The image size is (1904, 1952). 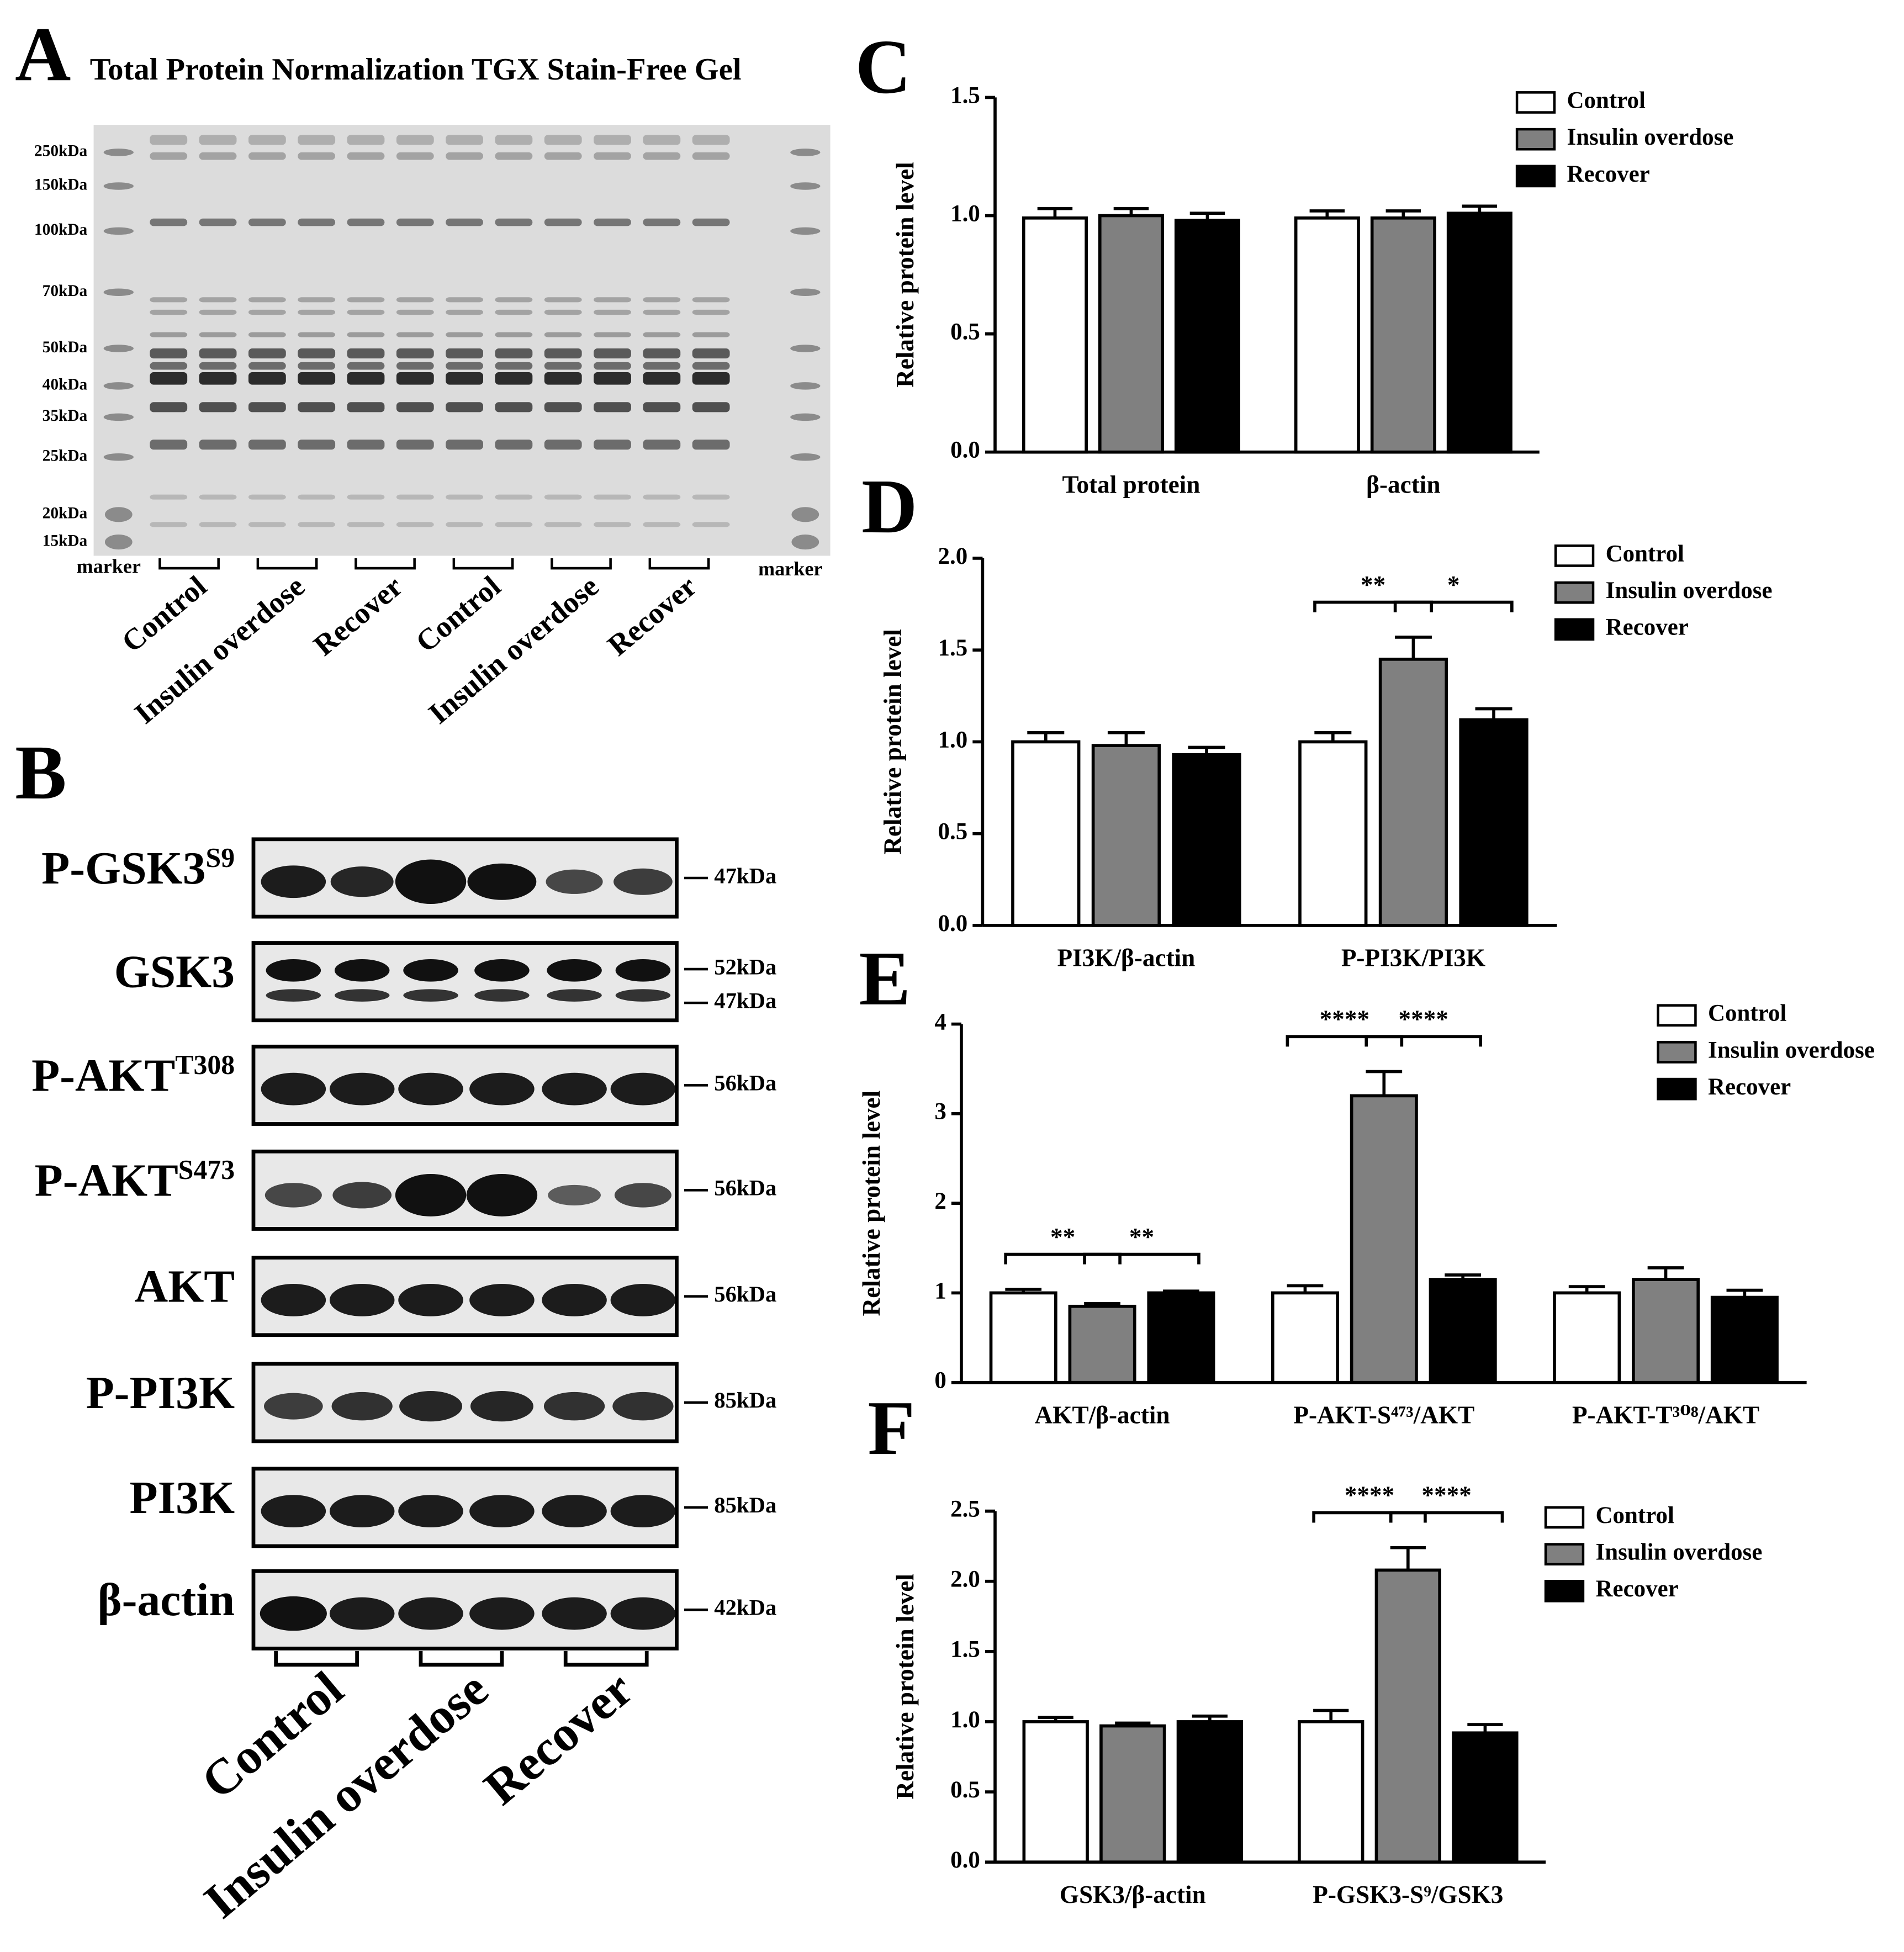 I want to click on y-tick-label: 2.5, so click(x=965, y=1509).